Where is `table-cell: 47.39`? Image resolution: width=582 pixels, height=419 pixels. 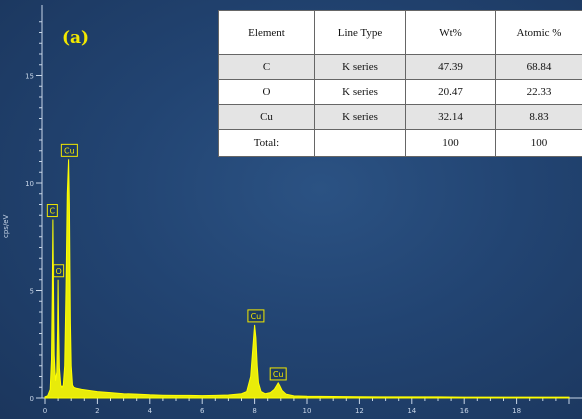
table-cell: 47.39 is located at coordinates (450, 67).